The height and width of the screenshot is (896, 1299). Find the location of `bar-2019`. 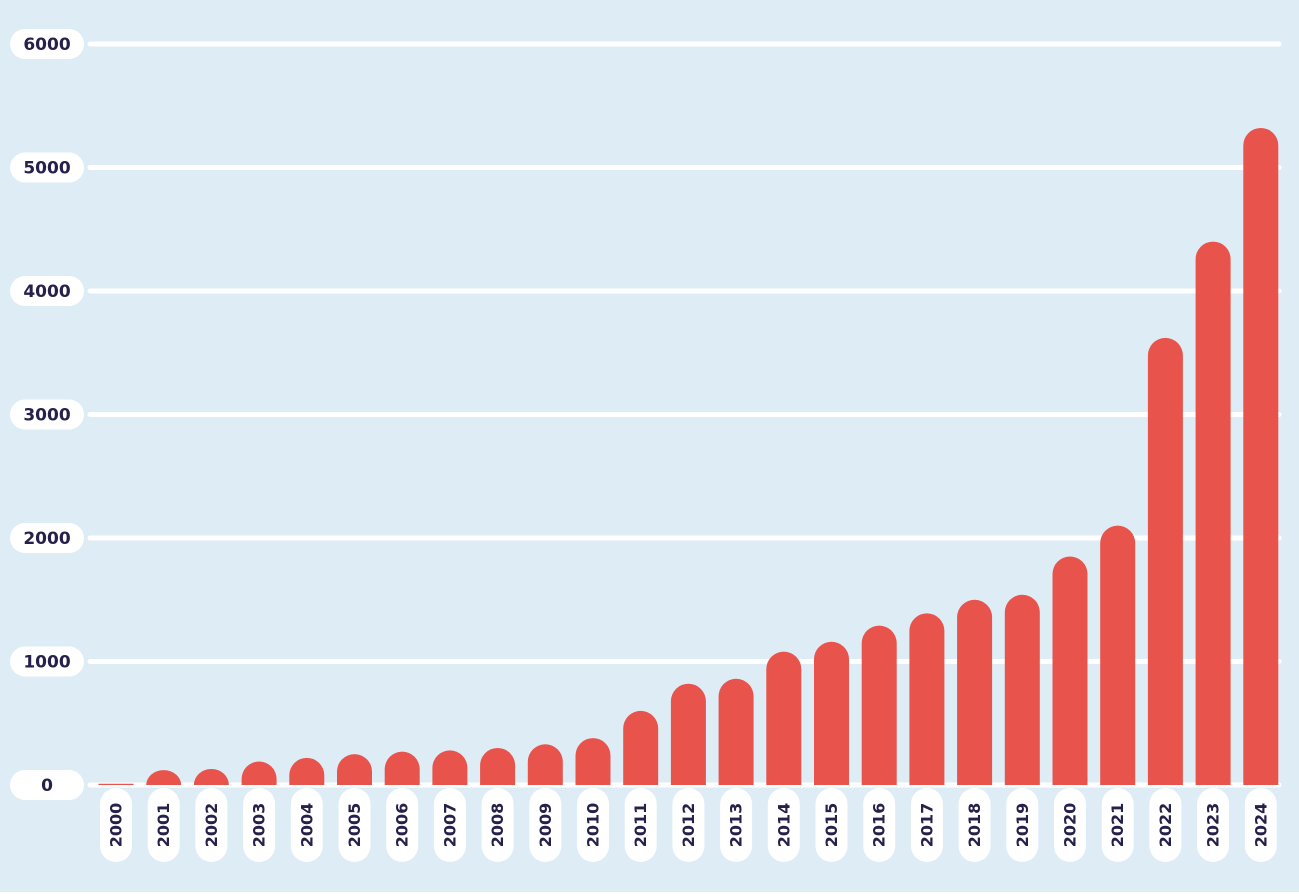

bar-2019 is located at coordinates (1022, 689).